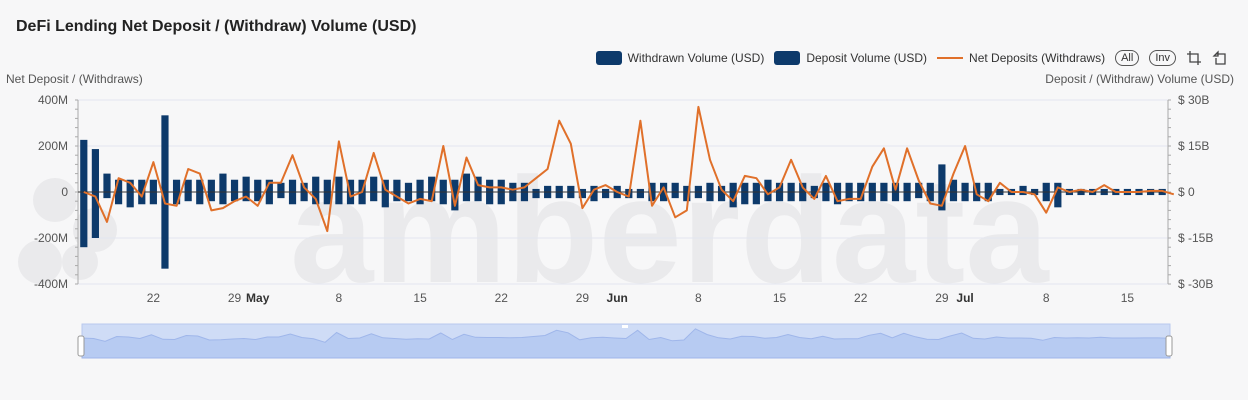 This screenshot has width=1248, height=400. I want to click on y-left-tick-label: -400M, so click(51, 284).